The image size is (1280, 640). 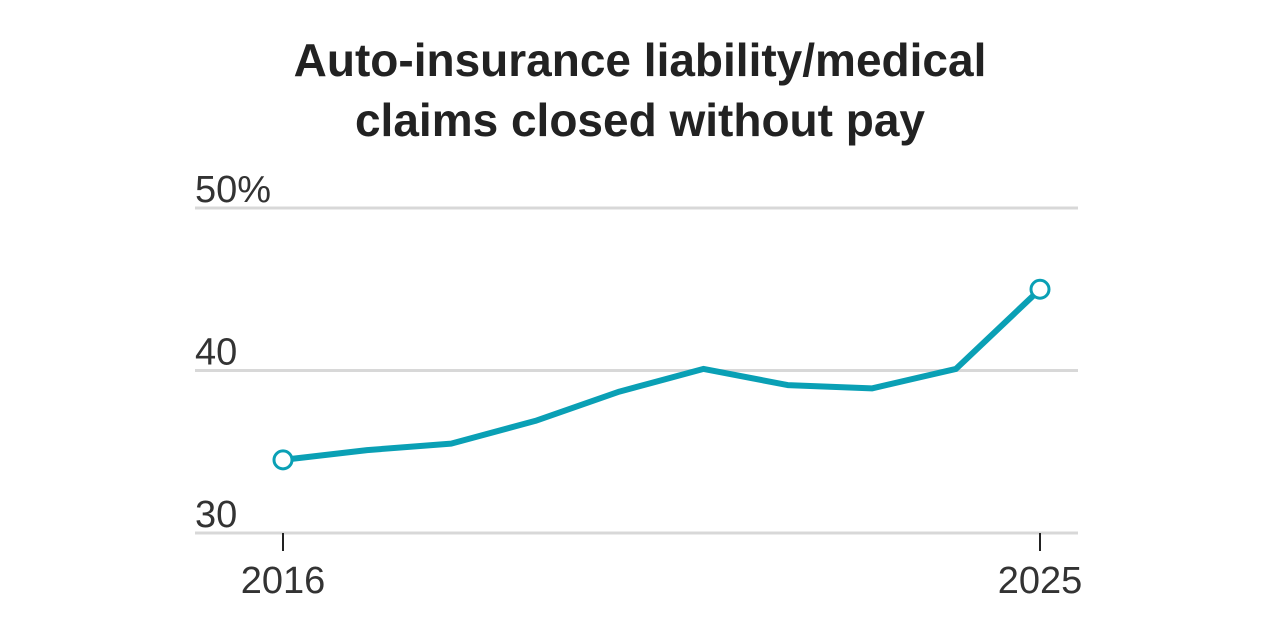 I want to click on endpoint-marker-2016, so click(x=283, y=460).